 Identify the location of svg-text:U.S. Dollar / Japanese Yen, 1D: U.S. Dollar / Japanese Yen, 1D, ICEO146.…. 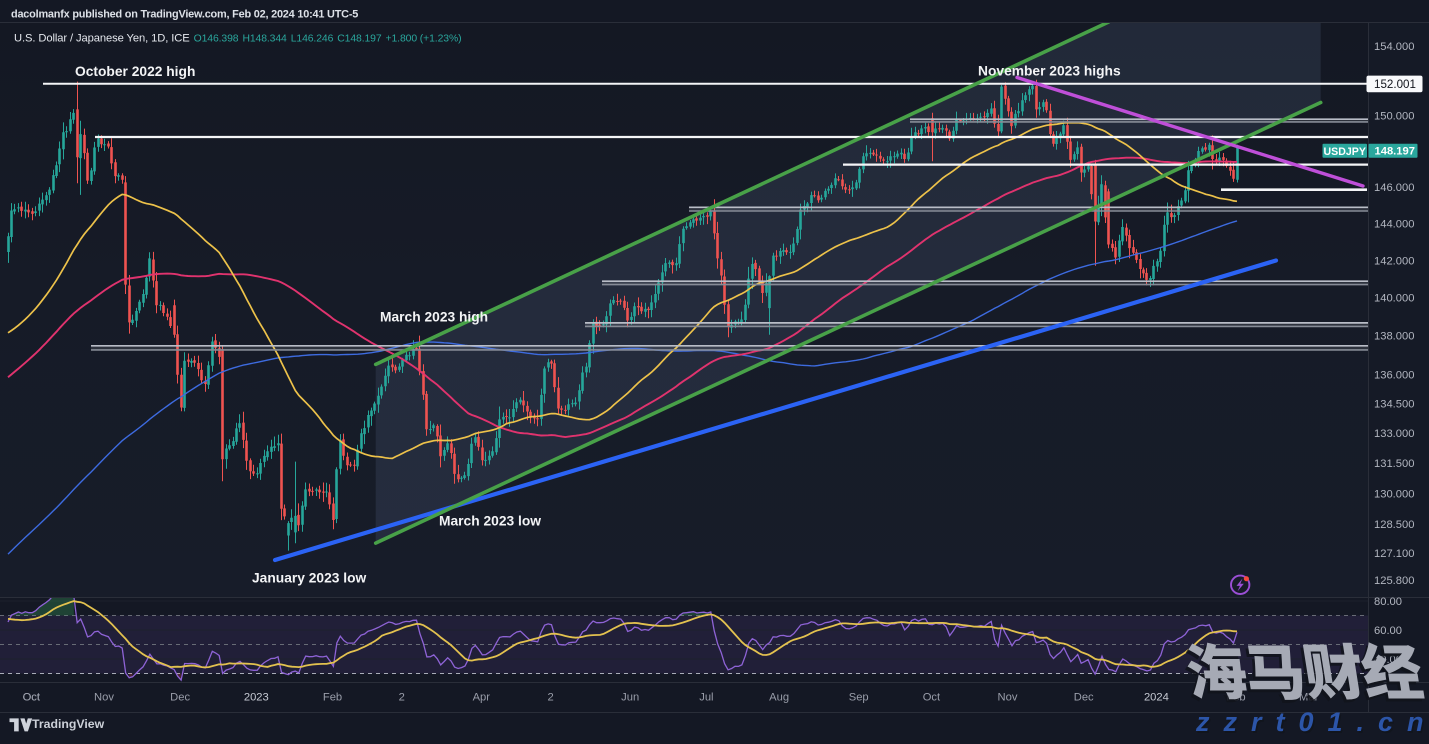
(237, 39).